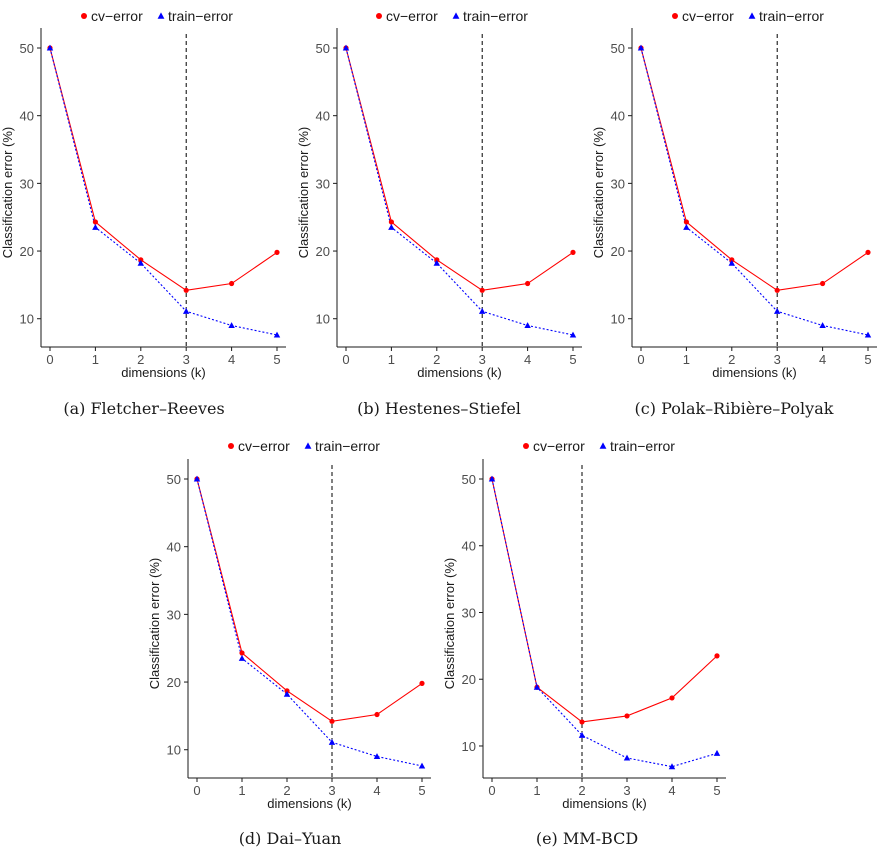 This screenshot has width=878, height=854. I want to click on panel-caption: (c) Polak–Ribière–Polyak, so click(734, 408).